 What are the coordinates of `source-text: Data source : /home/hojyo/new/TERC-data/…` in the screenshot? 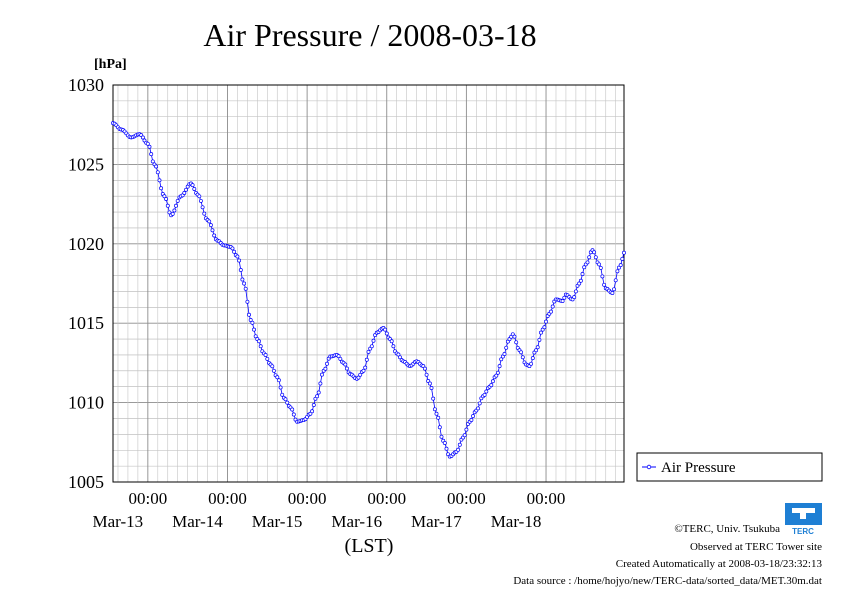 It's located at (667, 581).